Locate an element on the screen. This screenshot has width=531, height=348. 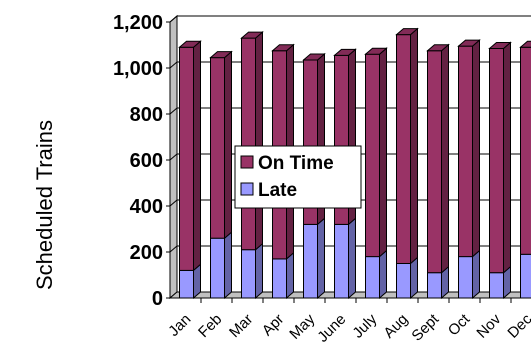
y-tick-label: 600 is located at coordinates (146, 161).